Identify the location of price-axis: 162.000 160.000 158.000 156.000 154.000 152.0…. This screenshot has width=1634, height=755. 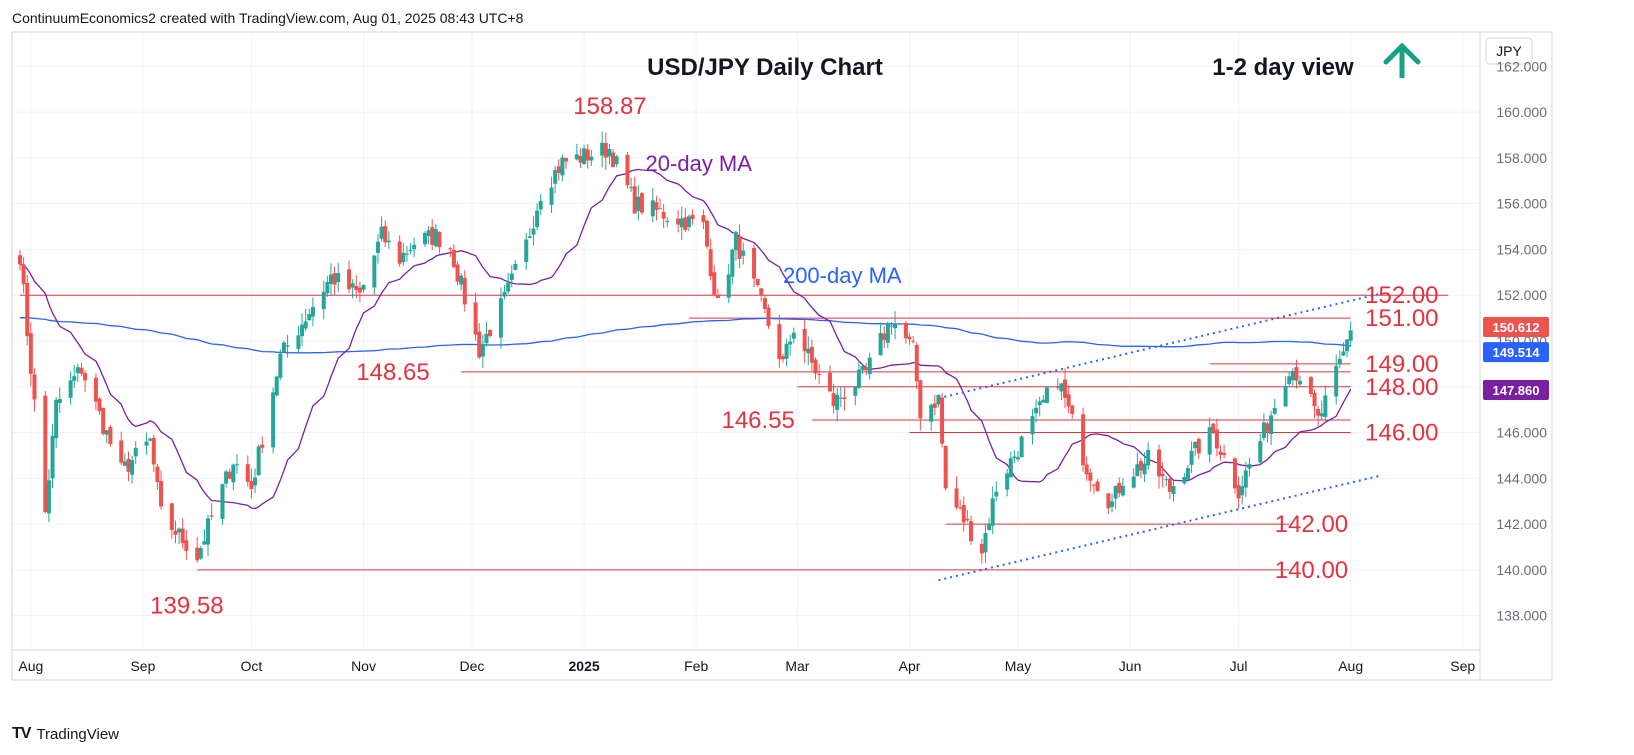
(1521, 340).